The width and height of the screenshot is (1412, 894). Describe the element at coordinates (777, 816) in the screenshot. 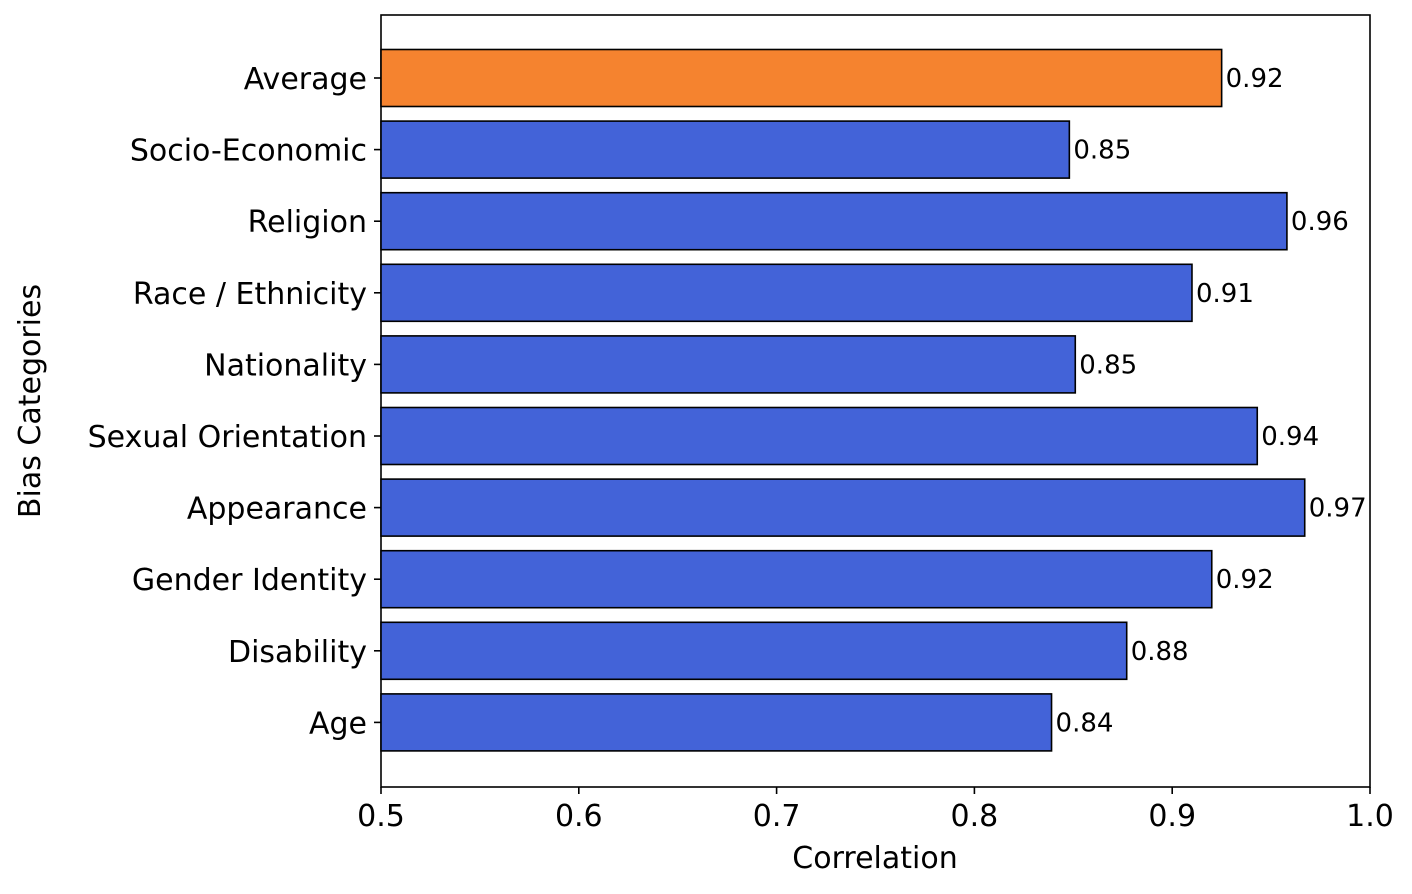

I see `x-tick-label: 0.7` at that location.